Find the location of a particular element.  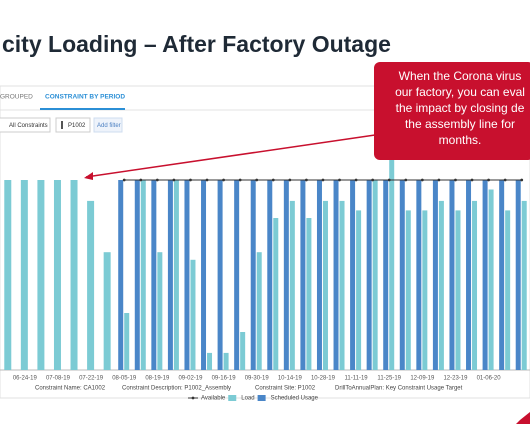

callout-line: months. is located at coordinates (460, 140).